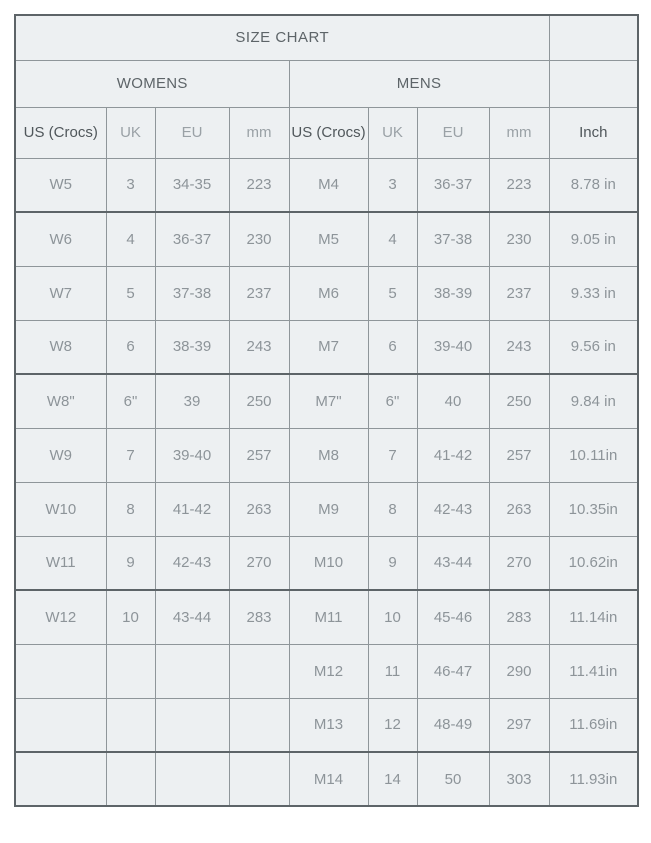 This screenshot has height=843, width=651. I want to click on col-header-mens-eu: EU, so click(453, 132).